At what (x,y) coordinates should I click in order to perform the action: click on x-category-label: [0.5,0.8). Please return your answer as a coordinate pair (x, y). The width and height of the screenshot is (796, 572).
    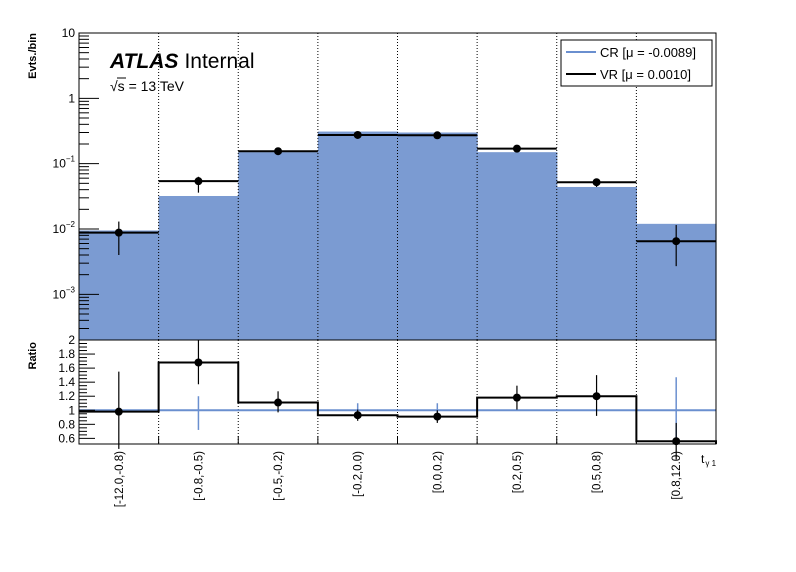
    Looking at the image, I should click on (598, 472).